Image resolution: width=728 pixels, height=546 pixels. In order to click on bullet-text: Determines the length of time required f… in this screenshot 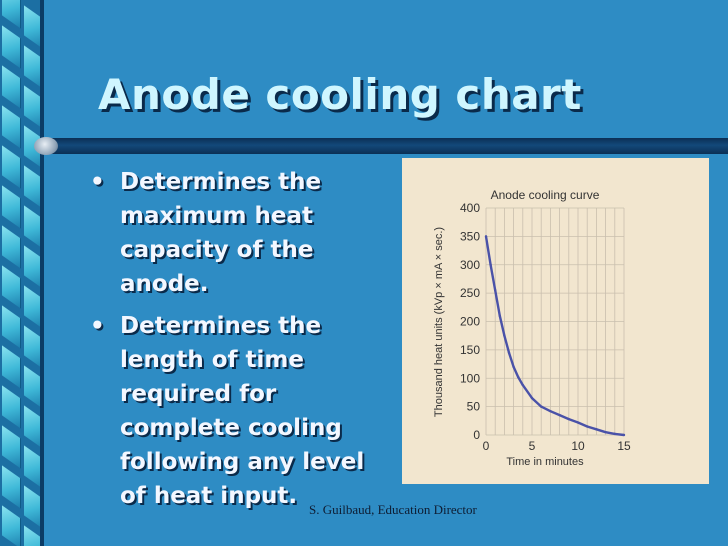, I will do `click(242, 411)`.